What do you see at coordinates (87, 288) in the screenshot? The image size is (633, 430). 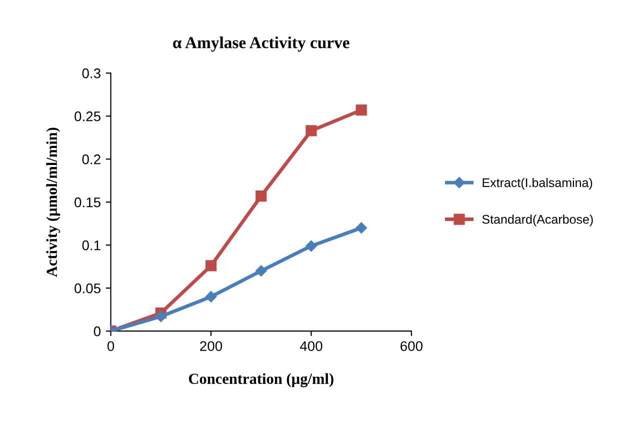 I see `y-tick-label: 0.05` at bounding box center [87, 288].